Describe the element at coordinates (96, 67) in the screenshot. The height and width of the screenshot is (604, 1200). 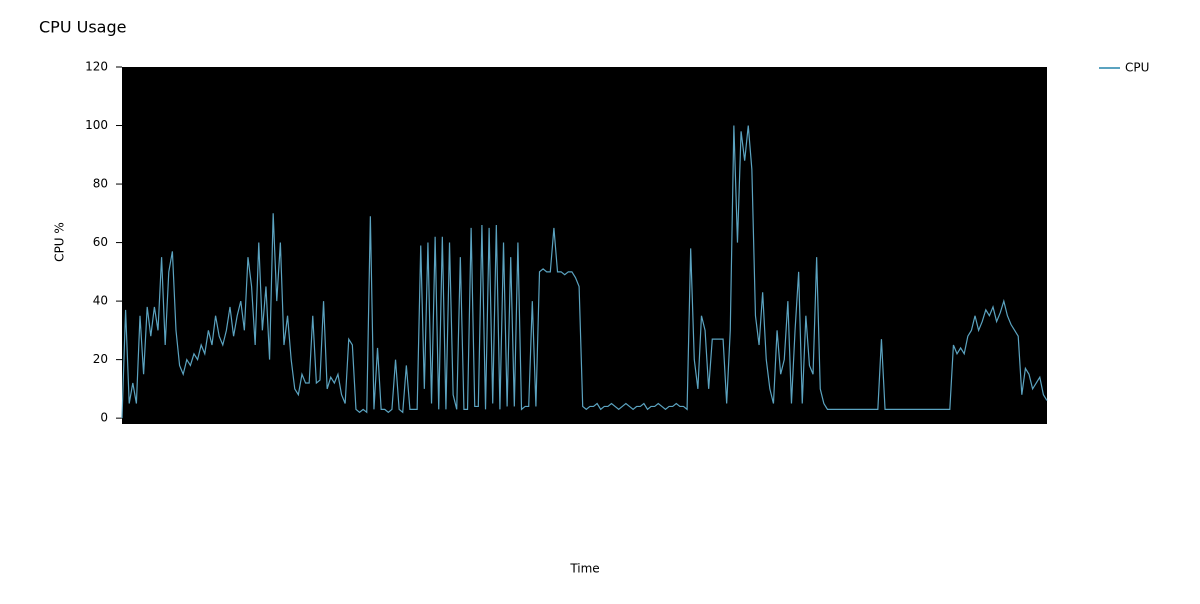
I see `y-tick-label: 120` at that location.